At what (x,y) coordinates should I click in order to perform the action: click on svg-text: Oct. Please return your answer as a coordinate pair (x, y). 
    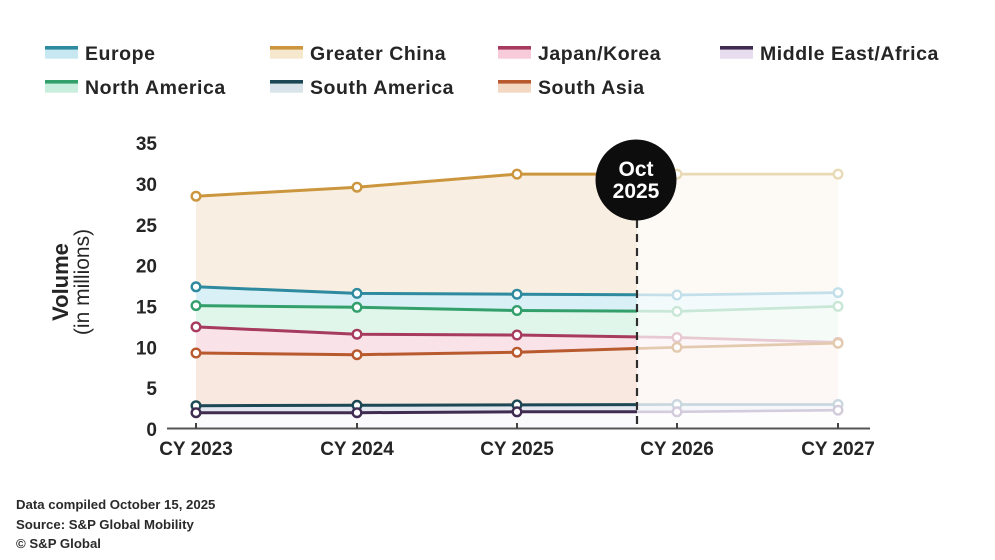
    Looking at the image, I should click on (635, 169).